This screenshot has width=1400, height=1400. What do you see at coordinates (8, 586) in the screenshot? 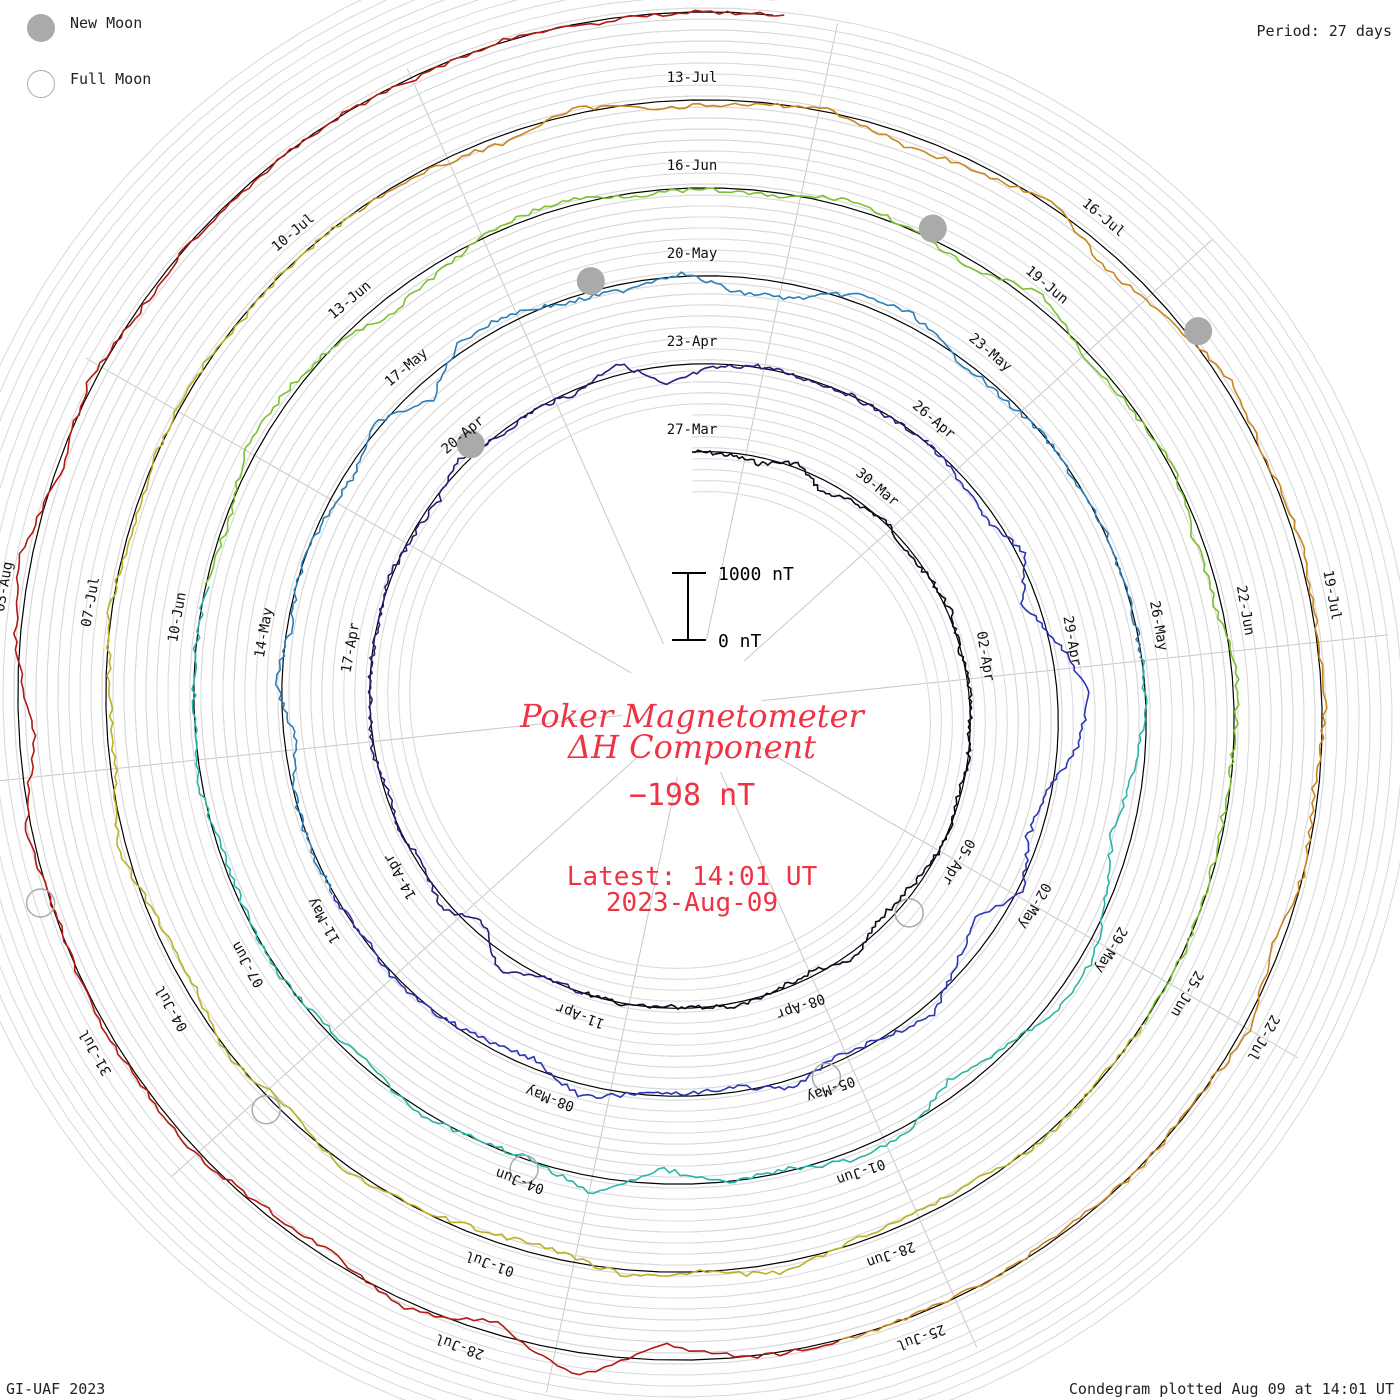
I see `date-tick-label: 03-Aug` at bounding box center [8, 586].